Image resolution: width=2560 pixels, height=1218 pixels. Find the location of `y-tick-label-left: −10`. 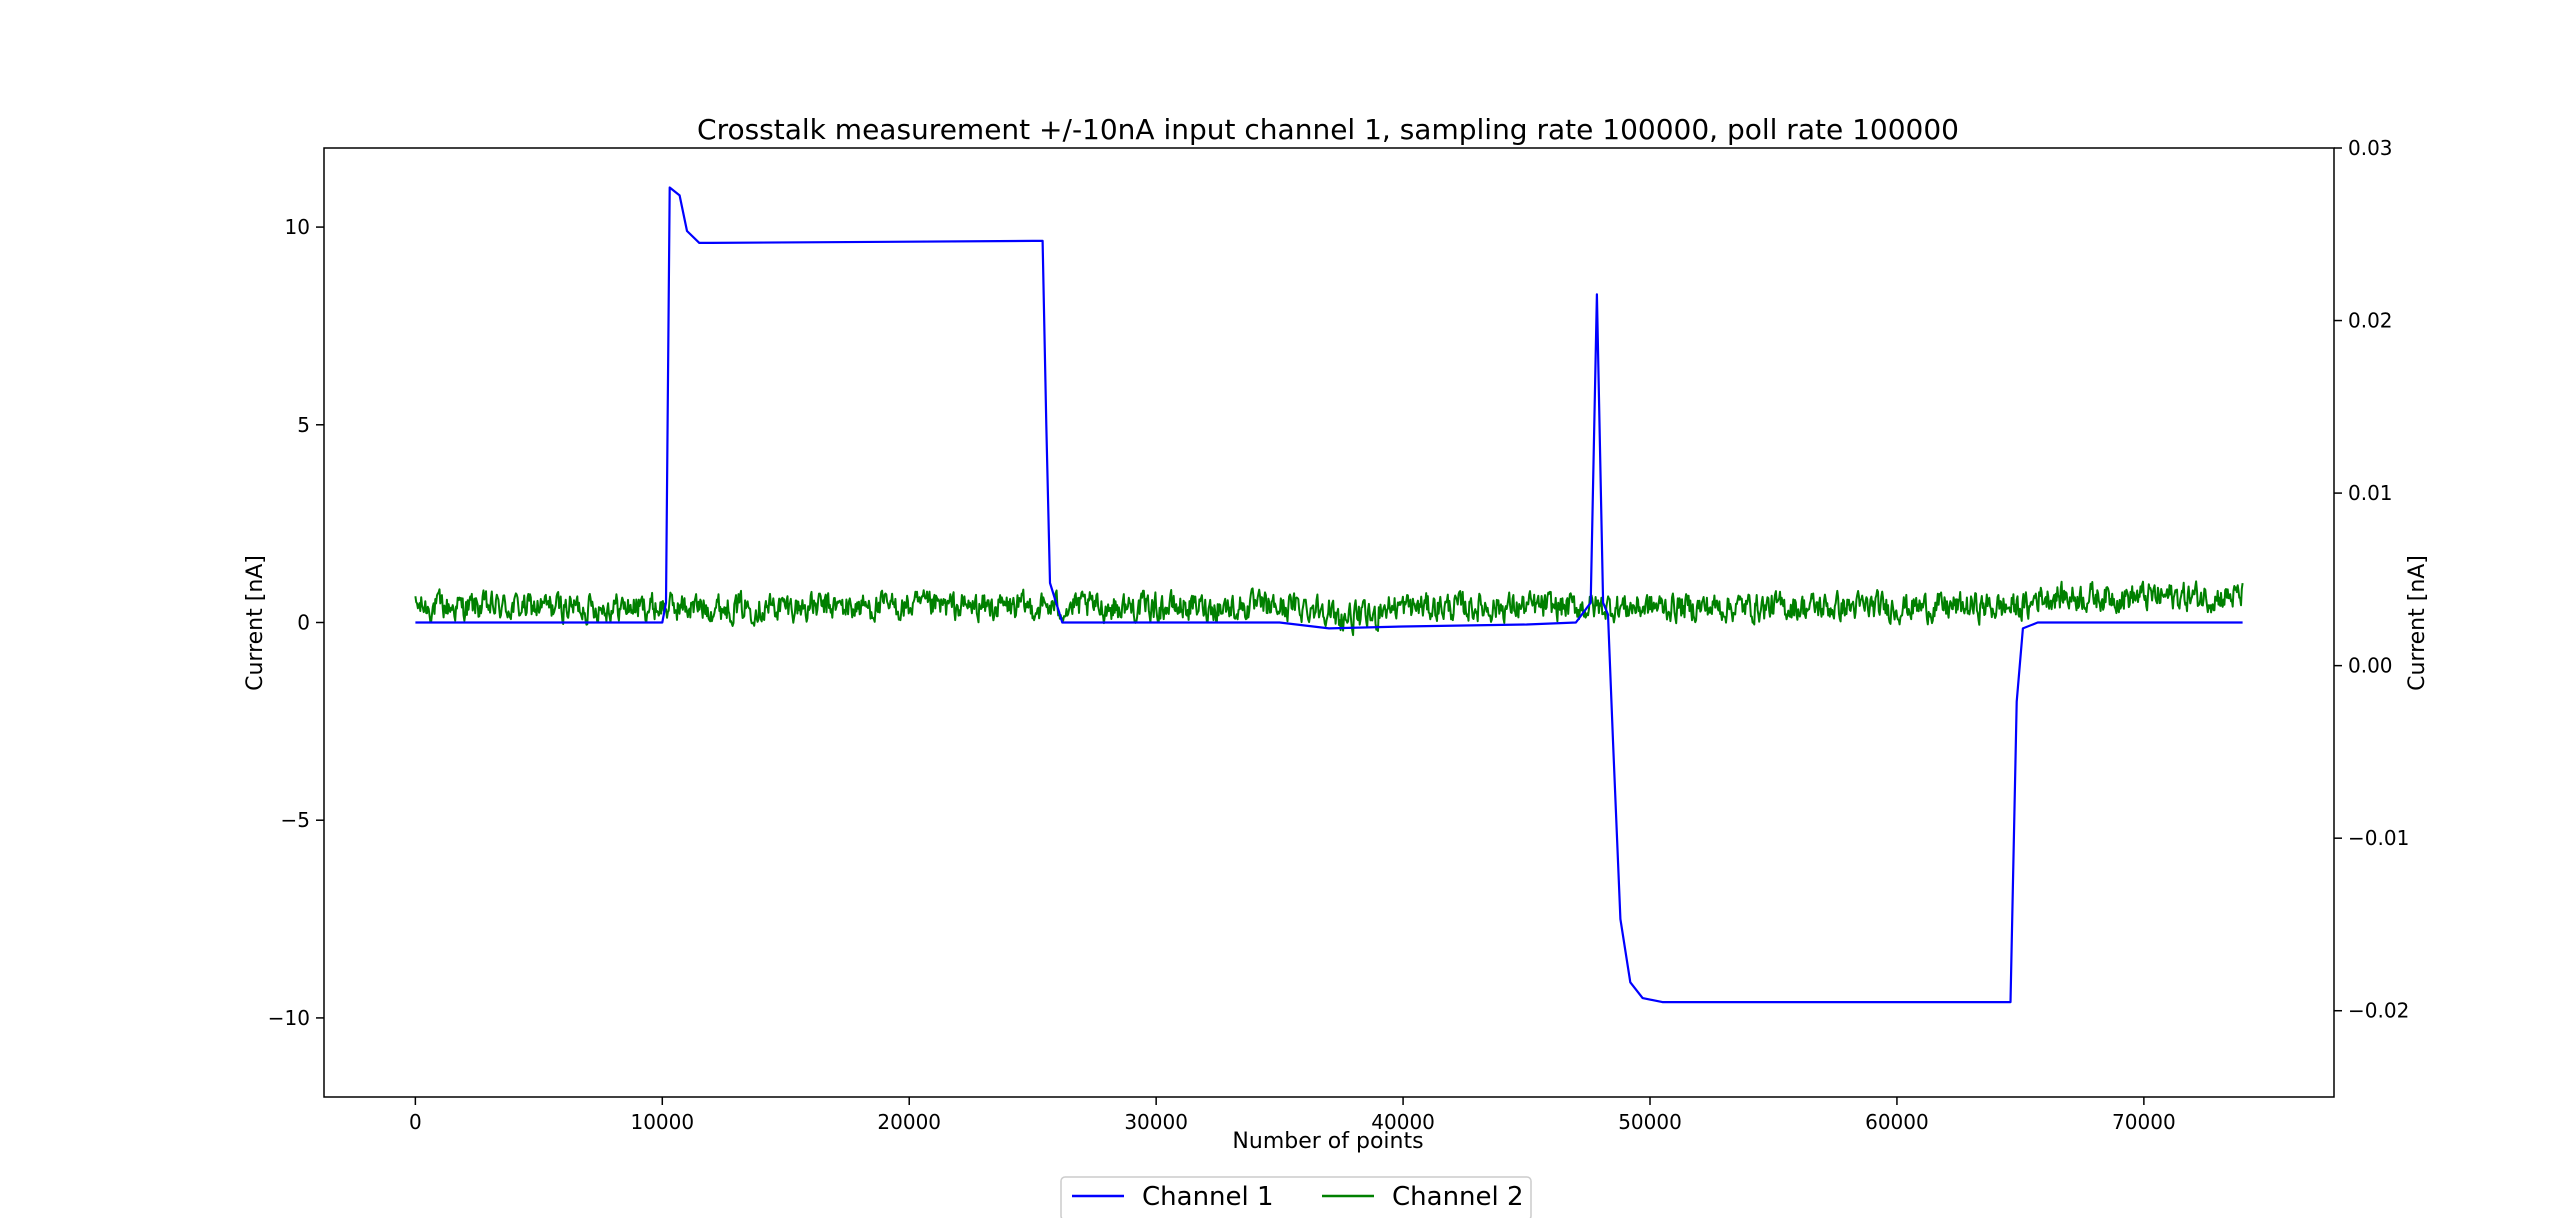

y-tick-label-left: −10 is located at coordinates (289, 1018).